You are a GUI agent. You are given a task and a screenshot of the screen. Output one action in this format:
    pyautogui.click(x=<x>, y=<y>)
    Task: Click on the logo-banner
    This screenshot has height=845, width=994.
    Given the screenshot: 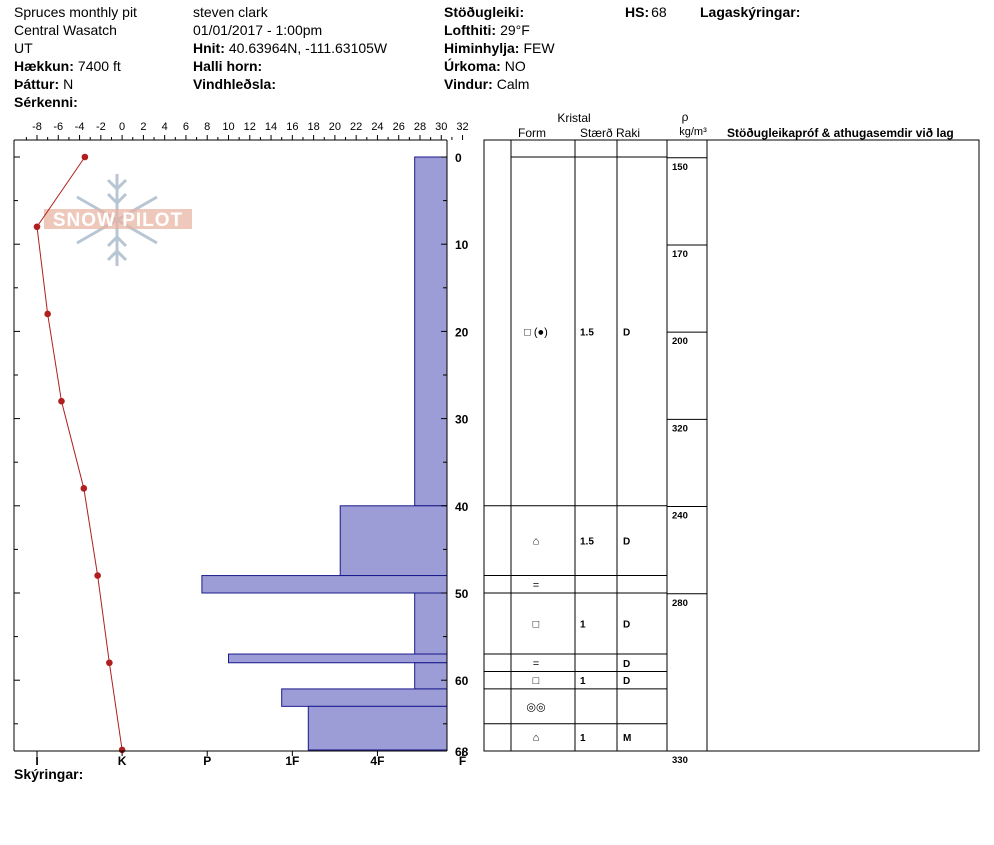 What is the action you would take?
    pyautogui.click(x=118, y=219)
    